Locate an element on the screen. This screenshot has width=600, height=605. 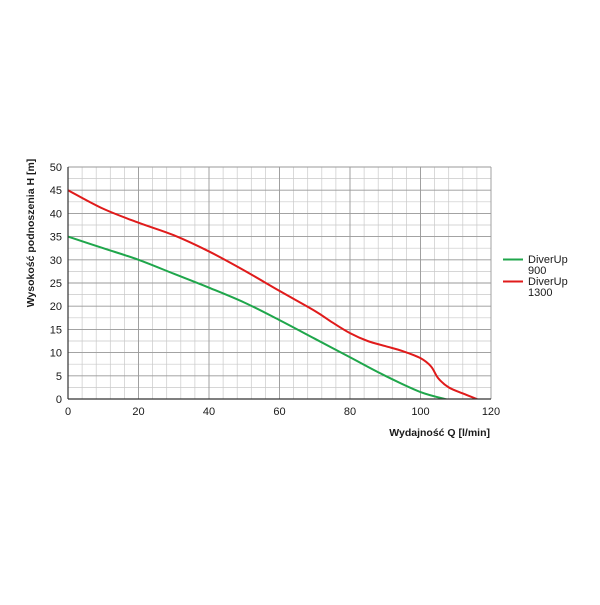
x-tick-label: 40 is located at coordinates (209, 412).